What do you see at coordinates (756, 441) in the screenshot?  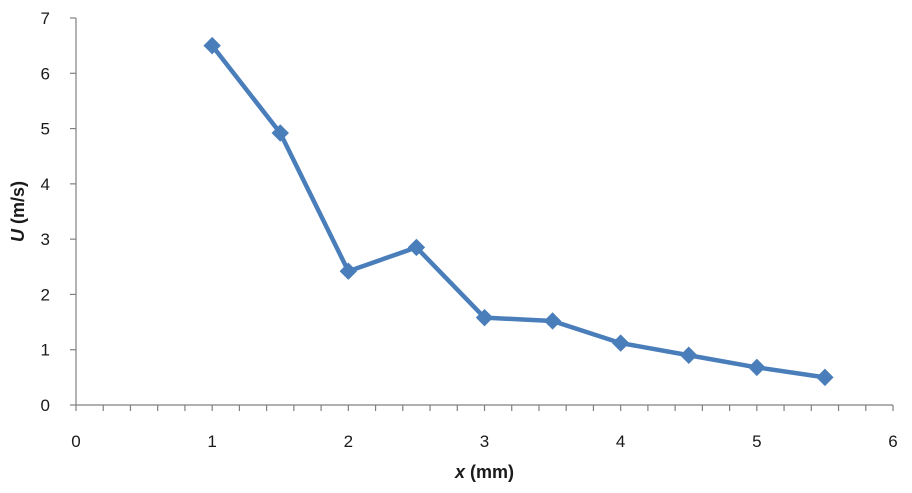 I see `x-tick-label: 5` at bounding box center [756, 441].